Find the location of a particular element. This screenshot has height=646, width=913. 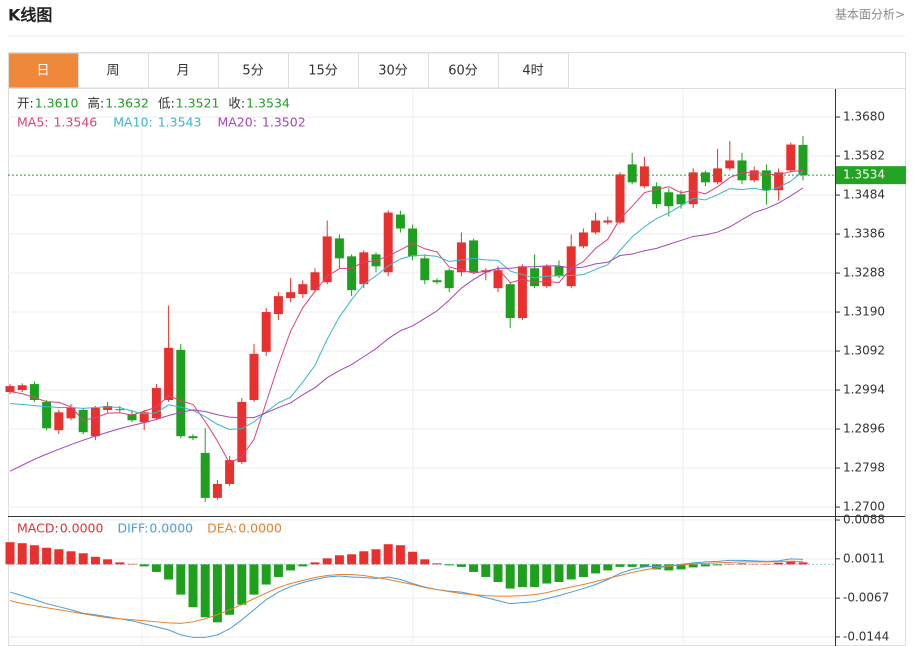

tab-label: 30分 is located at coordinates (393, 71).